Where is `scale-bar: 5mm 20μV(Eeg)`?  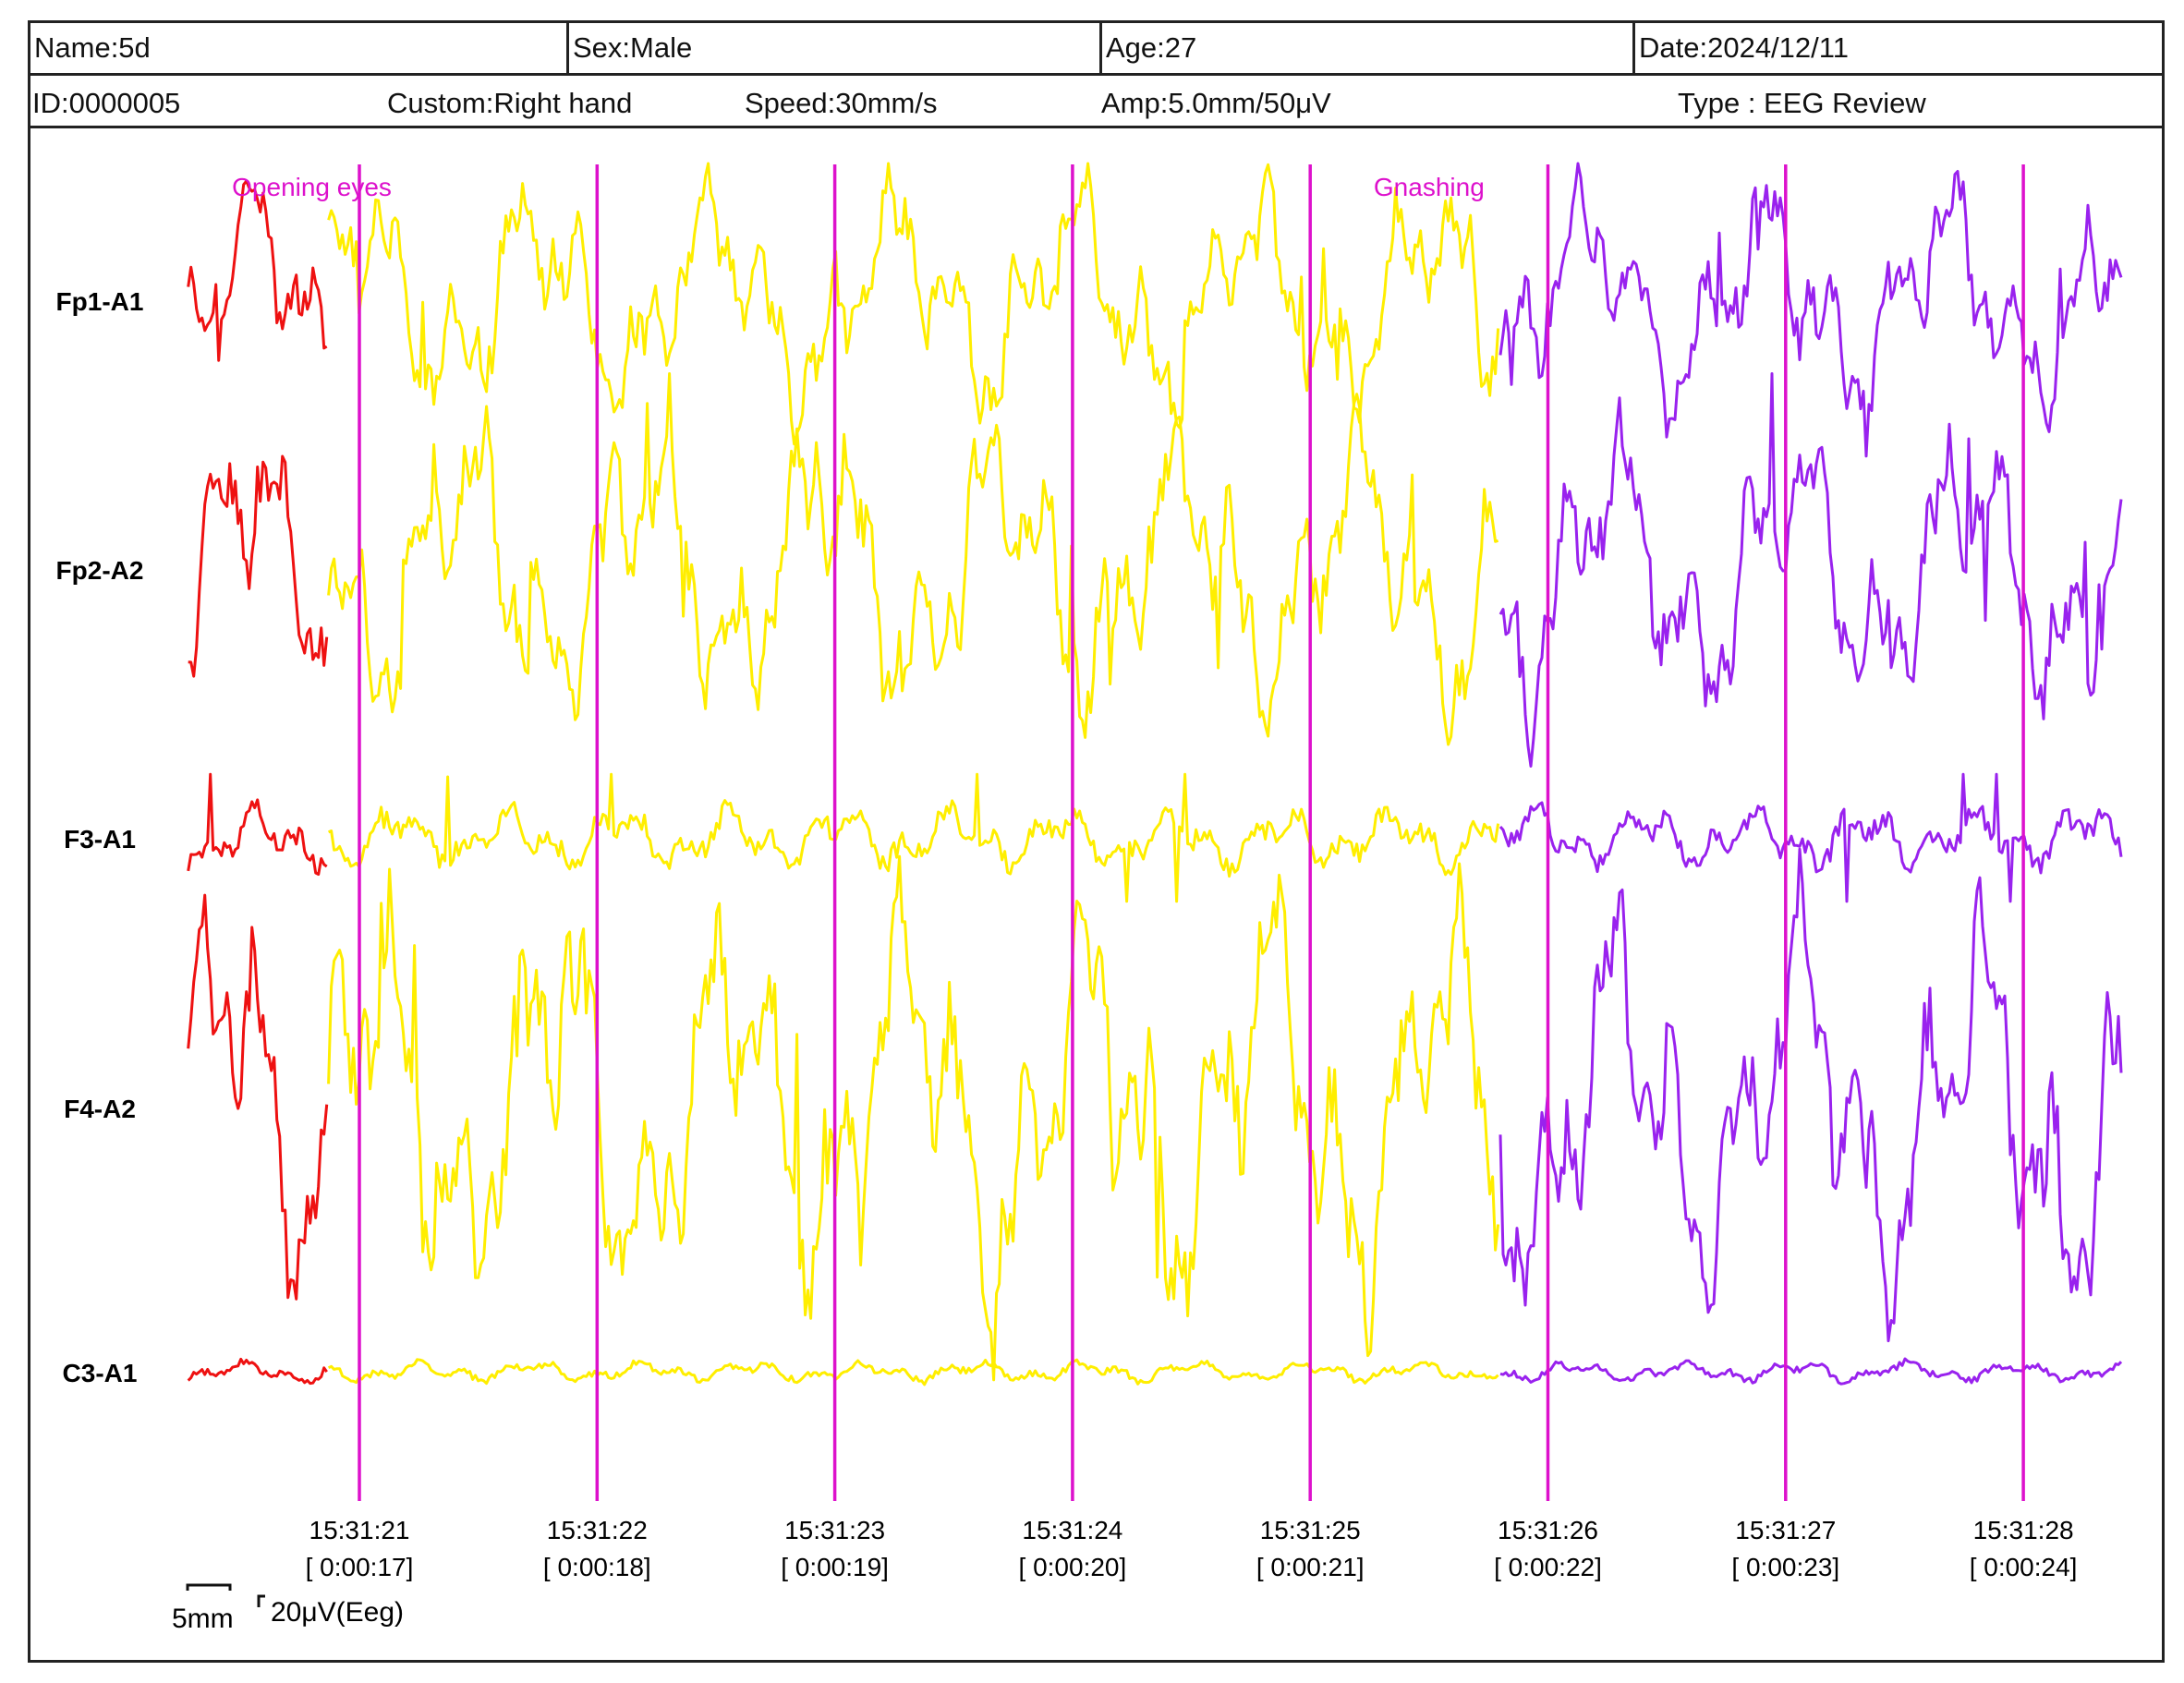
scale-bar: 5mm 20μV(Eeg) is located at coordinates (288, 1609).